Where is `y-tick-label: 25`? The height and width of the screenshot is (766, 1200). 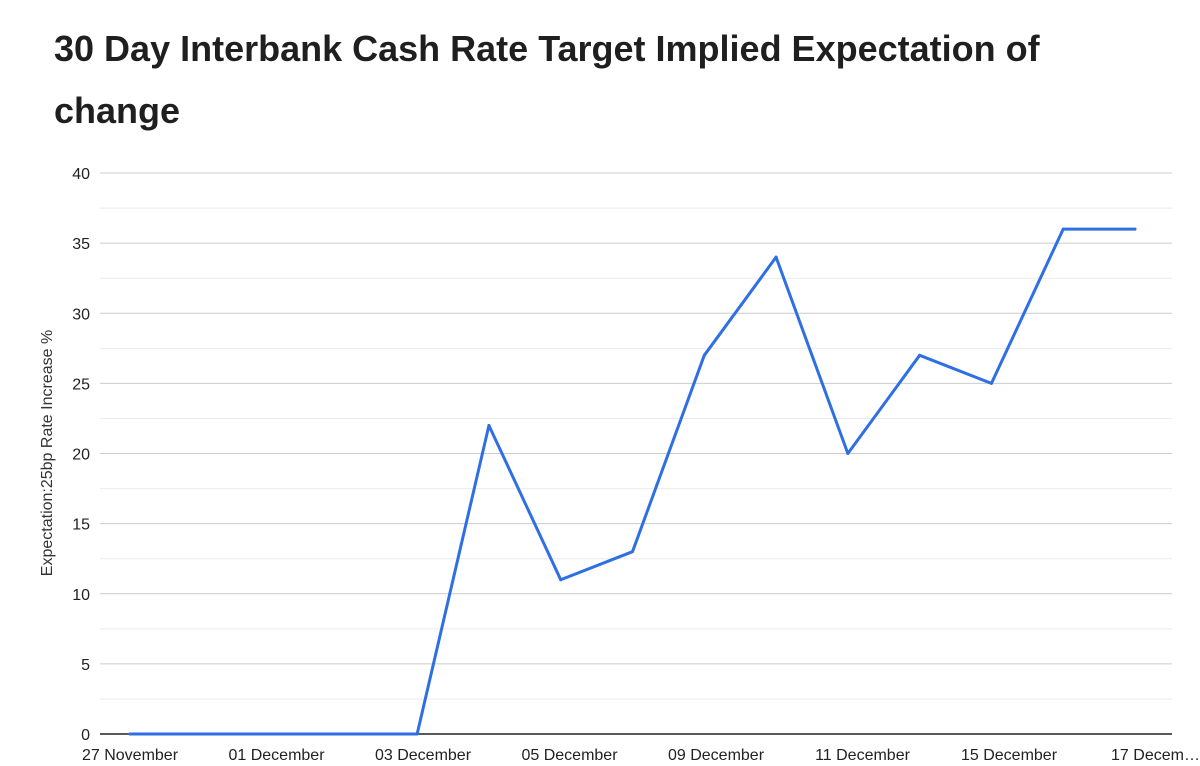
y-tick-label: 25 is located at coordinates (81, 384).